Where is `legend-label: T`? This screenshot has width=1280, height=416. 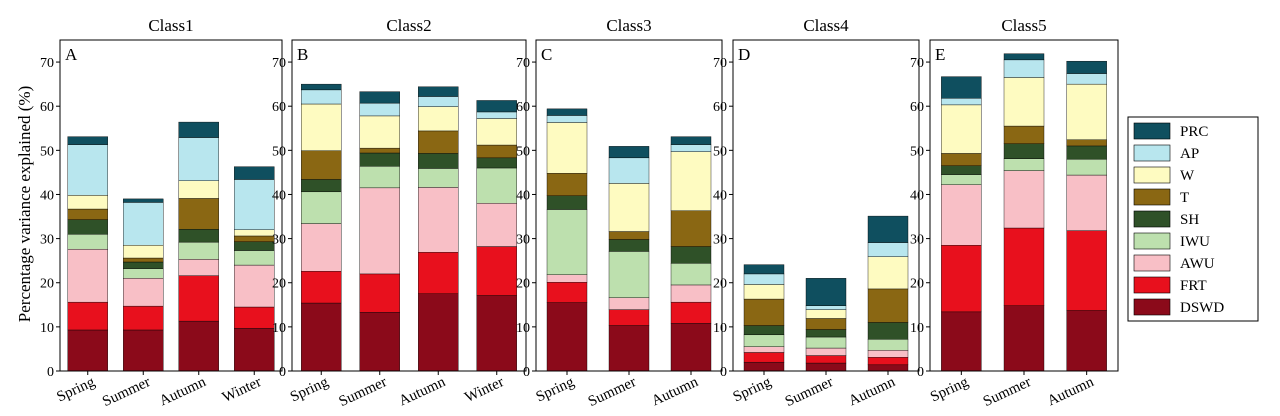
legend-label: T is located at coordinates (1184, 198).